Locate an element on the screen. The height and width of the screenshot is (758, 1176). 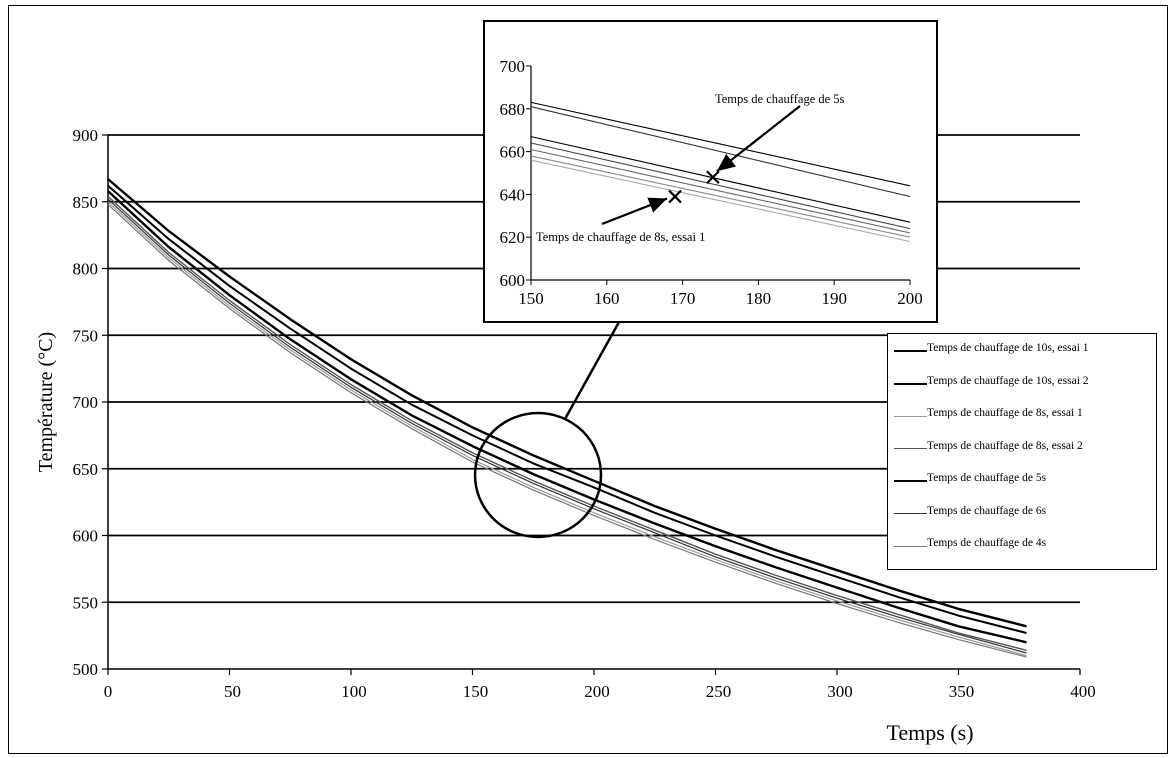
y-tick-label-850: 850 is located at coordinates (86, 202).